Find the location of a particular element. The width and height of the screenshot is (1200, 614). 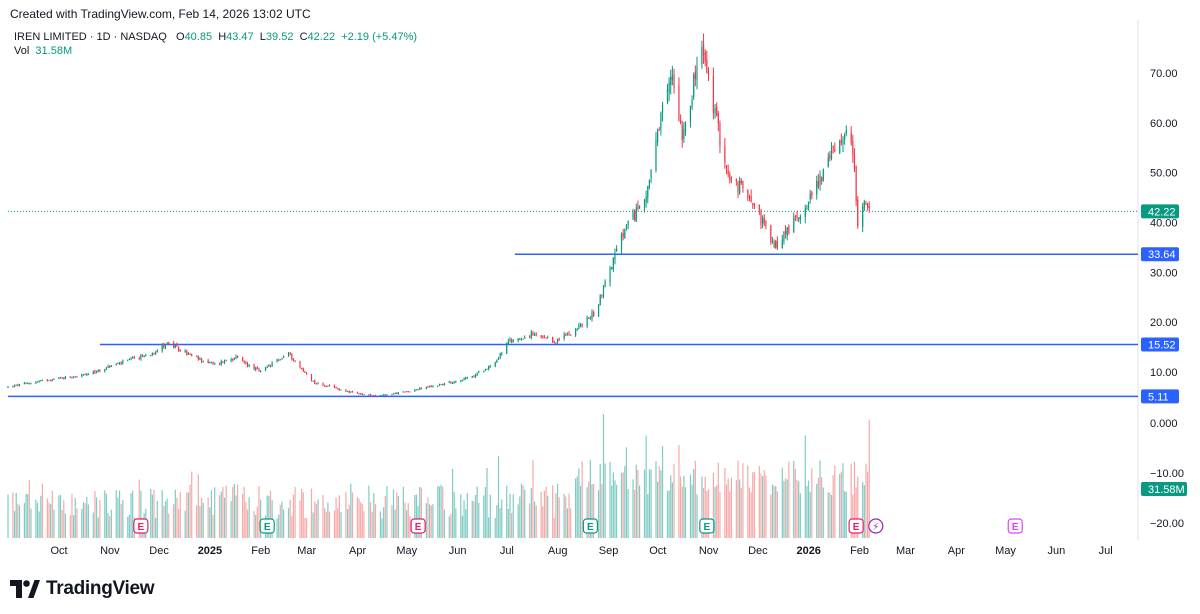

x-tick-label: Apr is located at coordinates (357, 551).